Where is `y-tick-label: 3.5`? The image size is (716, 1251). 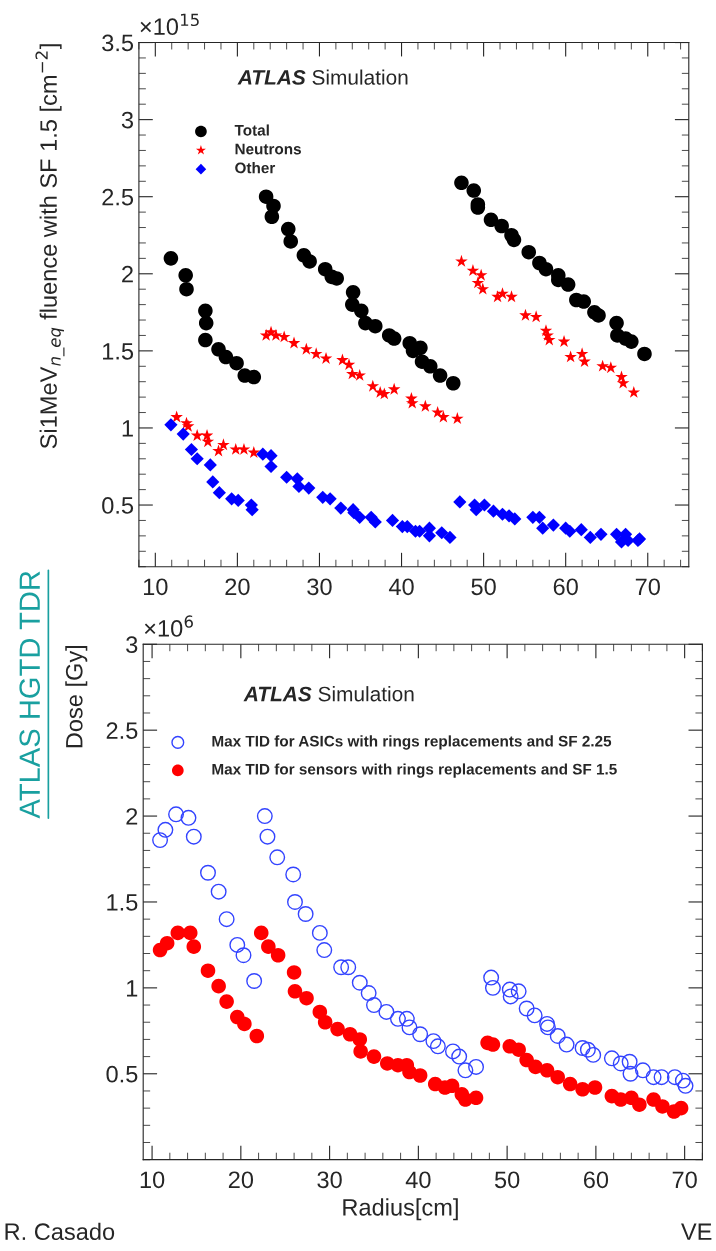
y-tick-label: 3.5 is located at coordinates (118, 43).